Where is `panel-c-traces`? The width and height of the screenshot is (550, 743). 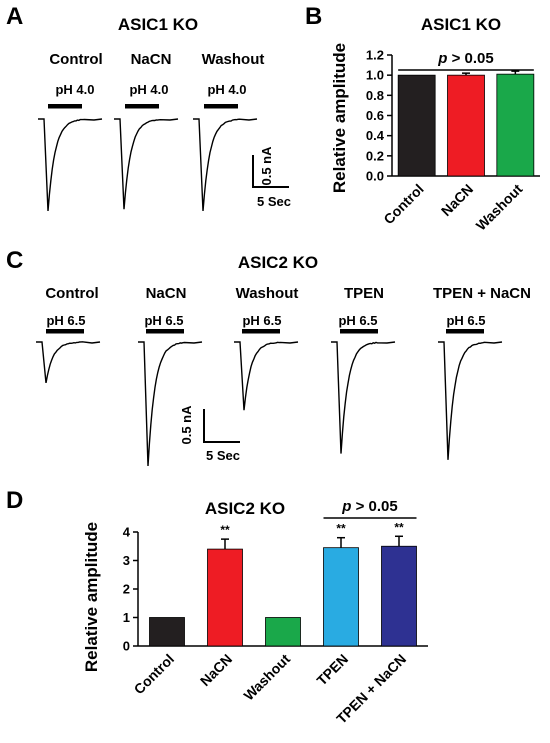 panel-c-traces is located at coordinates (269, 404).